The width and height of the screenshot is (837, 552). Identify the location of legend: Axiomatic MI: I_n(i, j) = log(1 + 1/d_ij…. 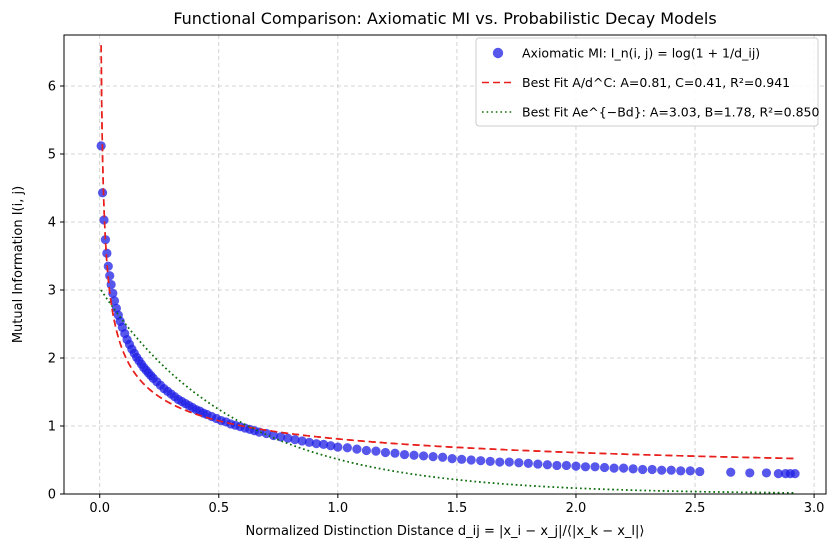
(647, 82).